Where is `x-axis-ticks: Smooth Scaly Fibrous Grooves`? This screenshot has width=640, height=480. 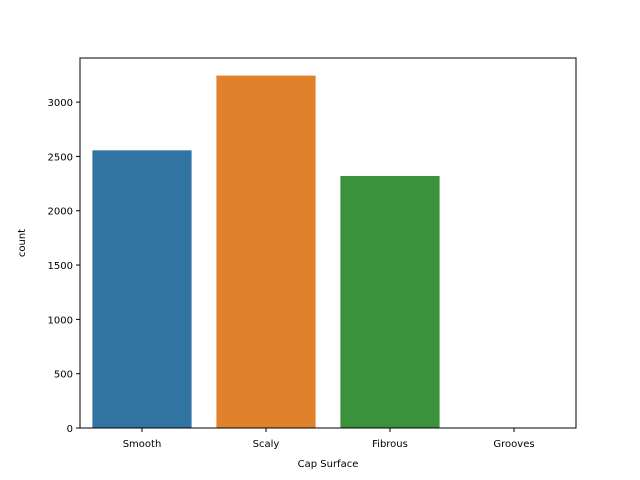
x-axis-ticks: Smooth Scaly Fibrous Grooves is located at coordinates (329, 439).